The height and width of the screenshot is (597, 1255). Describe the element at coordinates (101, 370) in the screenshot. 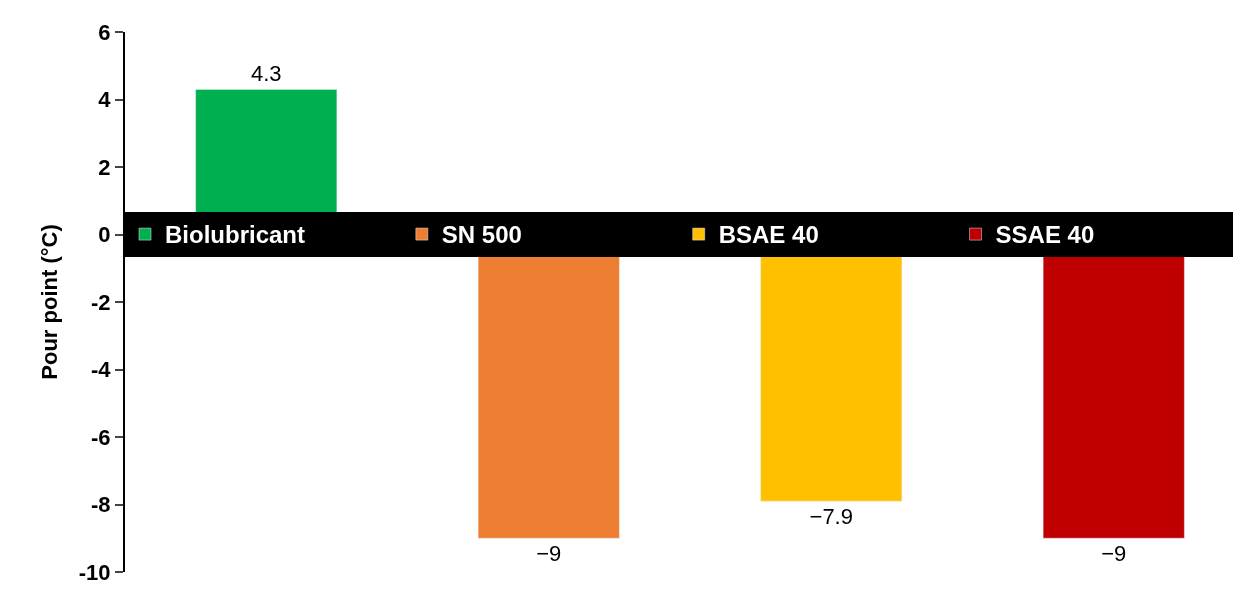

I see `y-tick-label: -4` at that location.